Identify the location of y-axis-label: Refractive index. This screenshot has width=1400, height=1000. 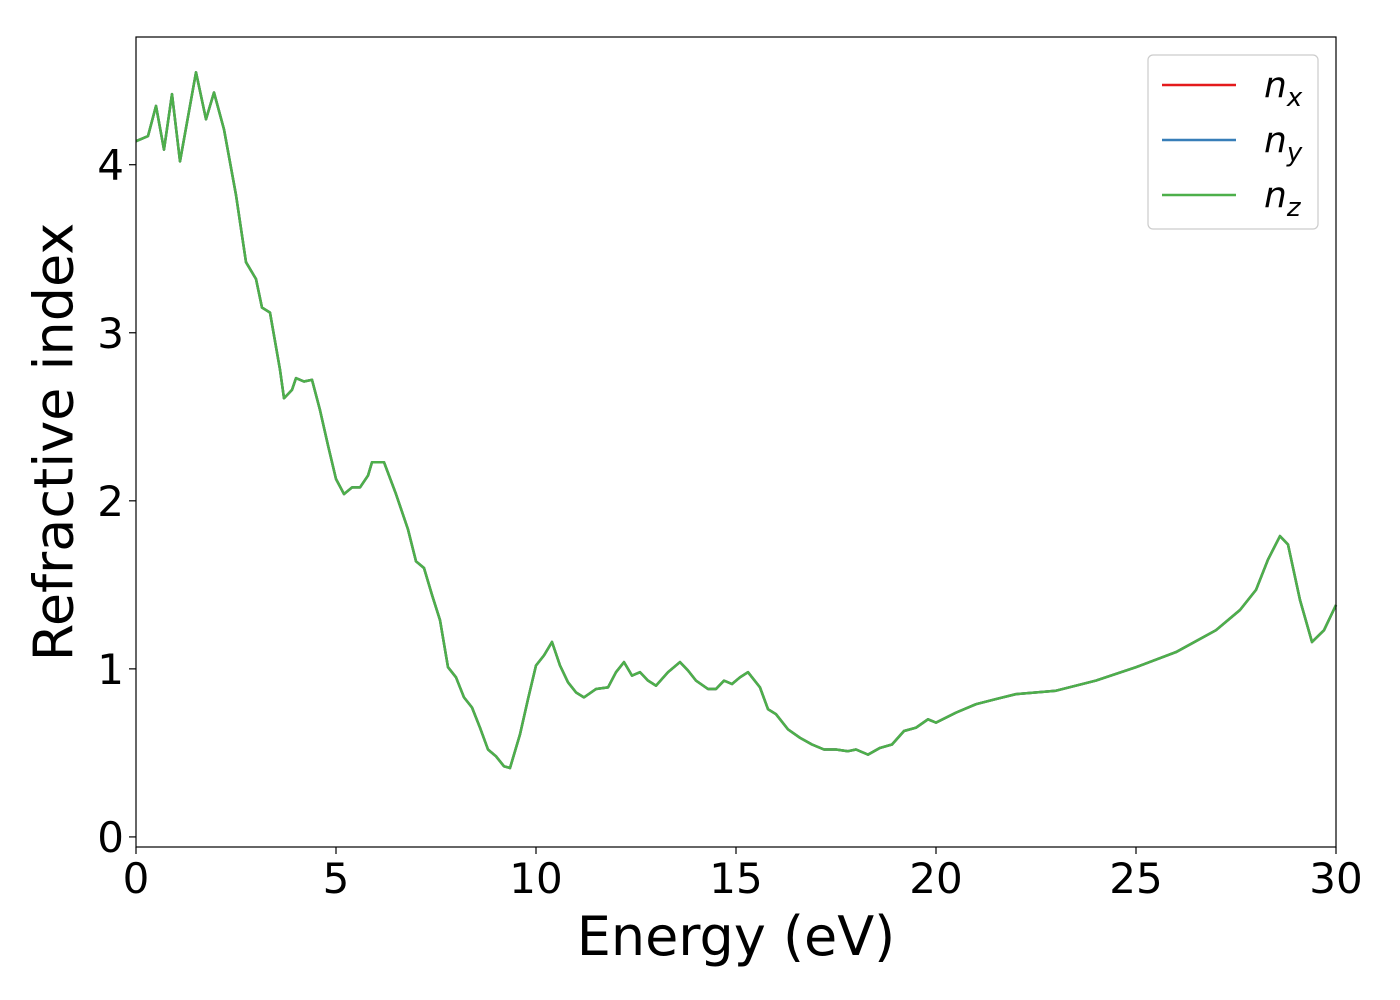
(54, 442).